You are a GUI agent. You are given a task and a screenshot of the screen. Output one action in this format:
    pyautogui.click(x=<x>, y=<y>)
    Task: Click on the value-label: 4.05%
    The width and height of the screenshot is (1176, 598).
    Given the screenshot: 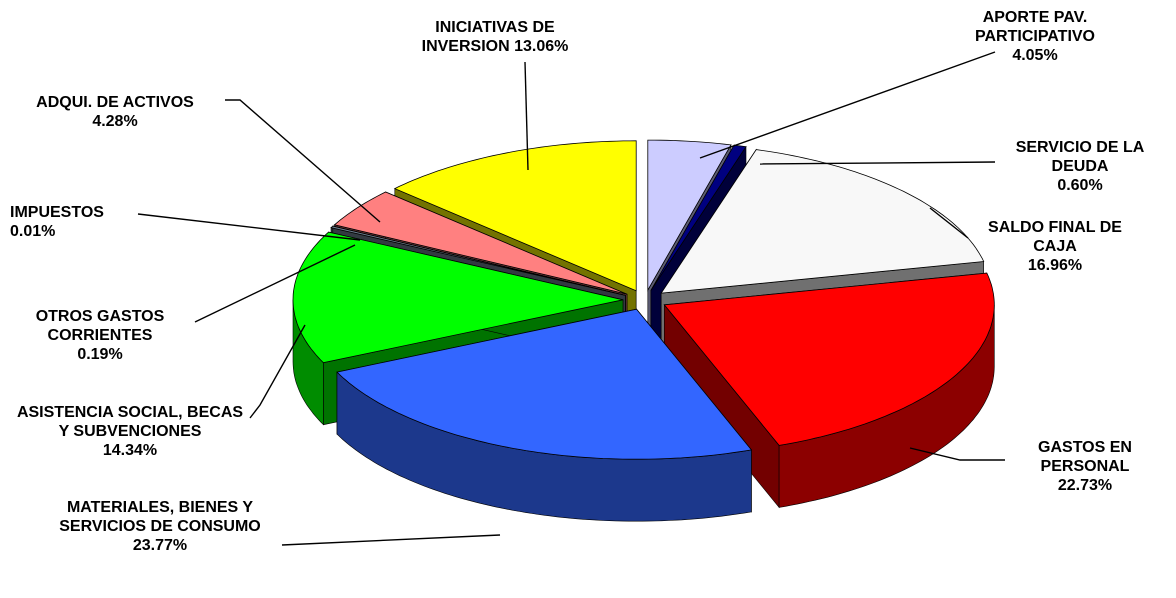 What is the action you would take?
    pyautogui.click(x=1035, y=55)
    